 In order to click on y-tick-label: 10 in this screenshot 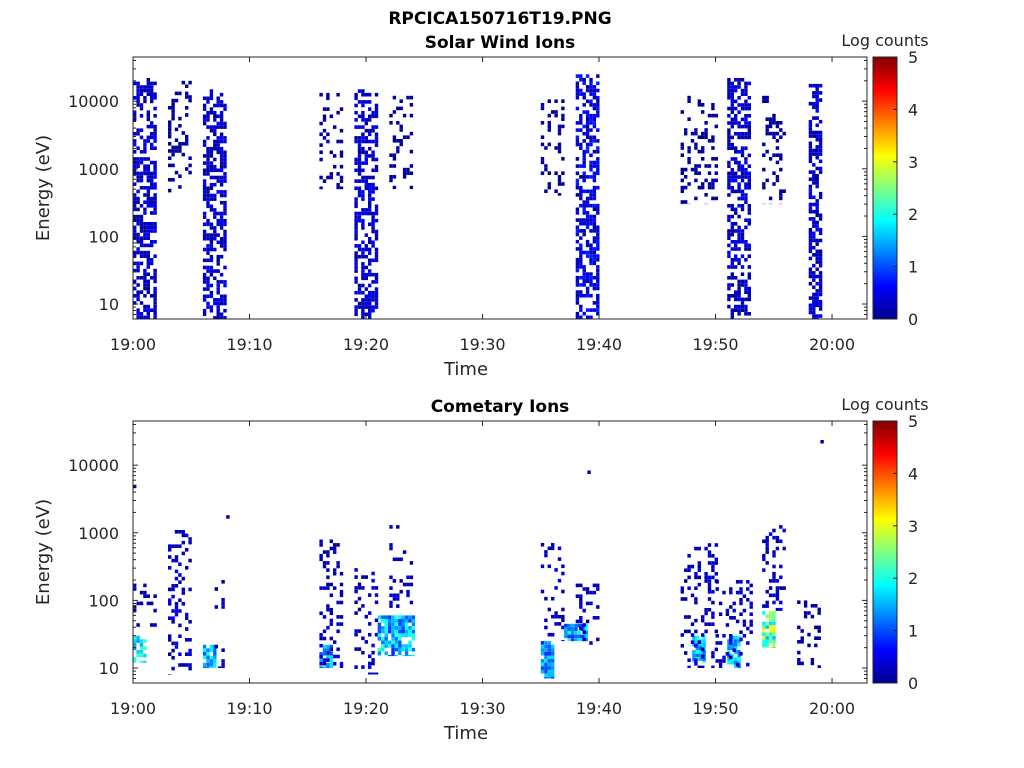, I will do `click(109, 304)`.